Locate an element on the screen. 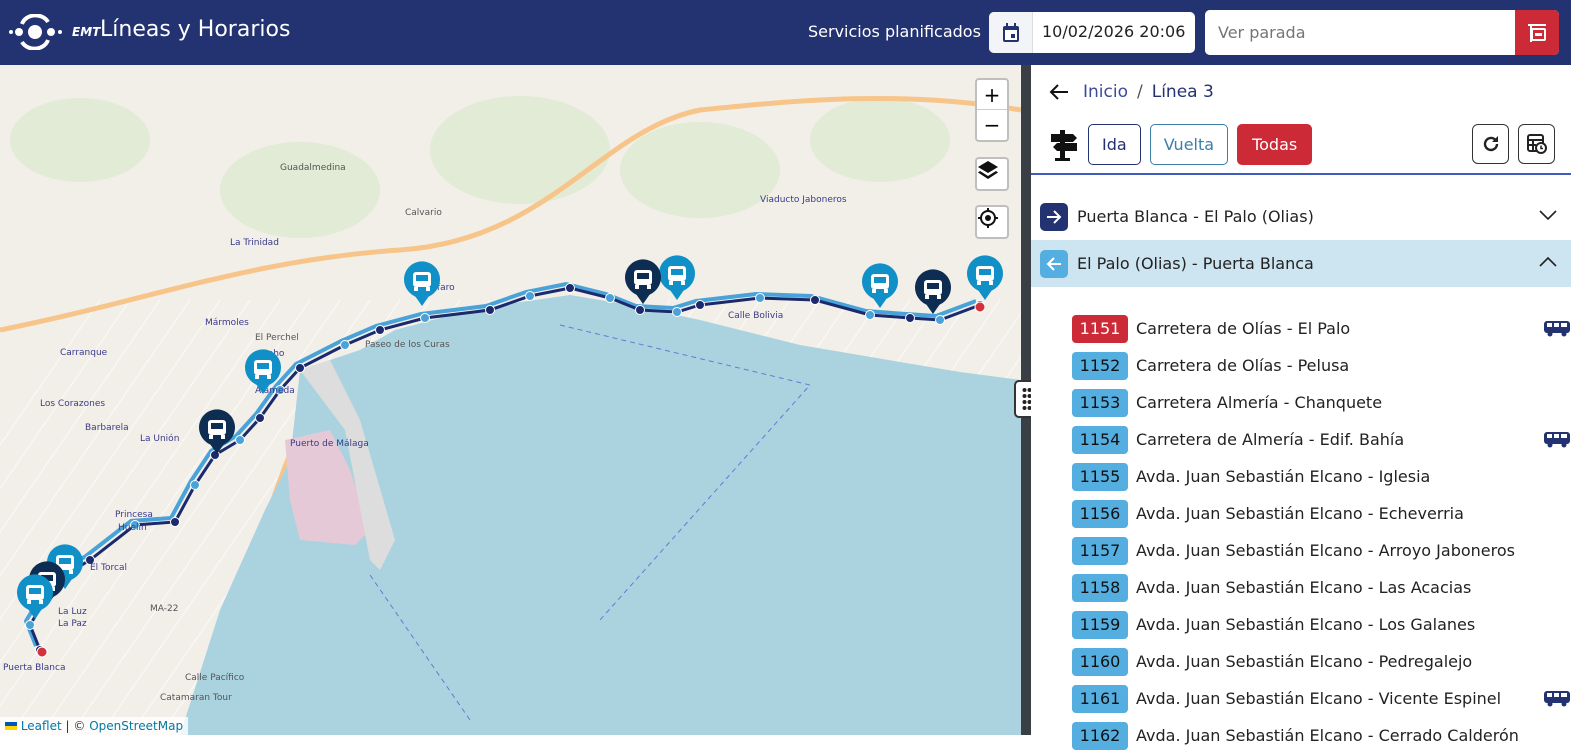 Image resolution: width=1571 pixels, height=754 pixels. locate-button is located at coordinates (992, 222).